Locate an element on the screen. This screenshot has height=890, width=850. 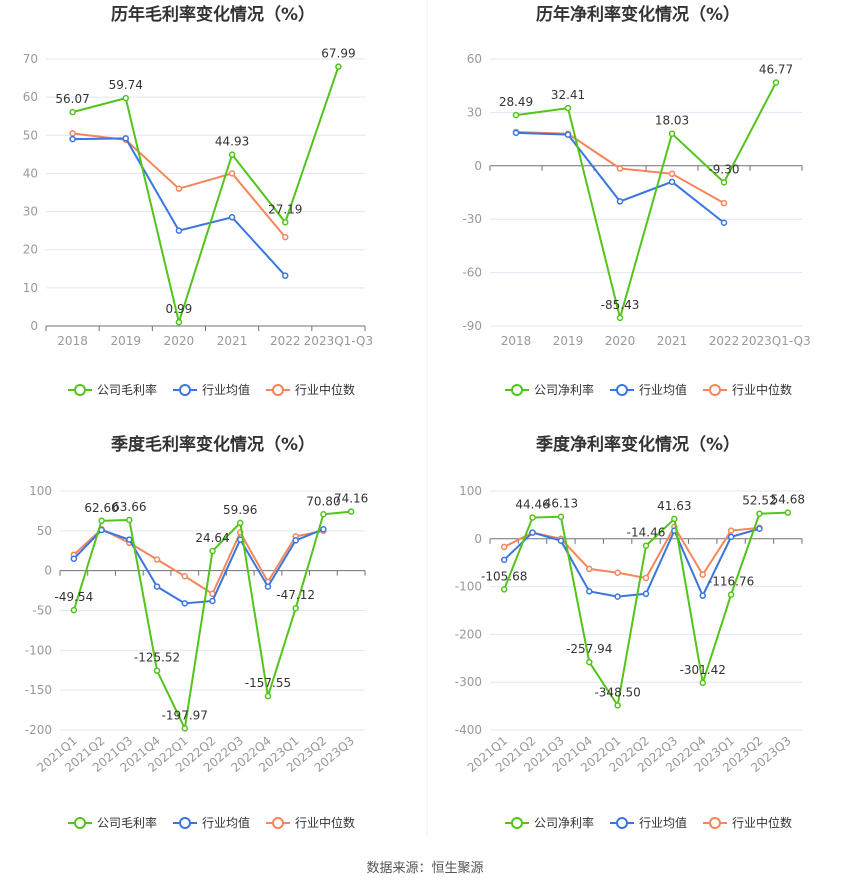
data-label: -301.42 is located at coordinates (703, 670).